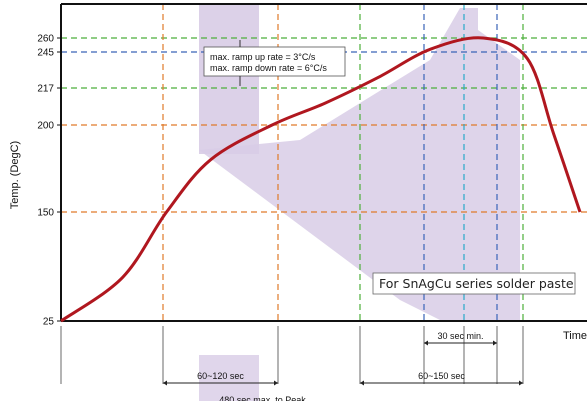 The width and height of the screenshot is (587, 401). What do you see at coordinates (45, 126) in the screenshot?
I see `y-tick-label-200: 200` at bounding box center [45, 126].